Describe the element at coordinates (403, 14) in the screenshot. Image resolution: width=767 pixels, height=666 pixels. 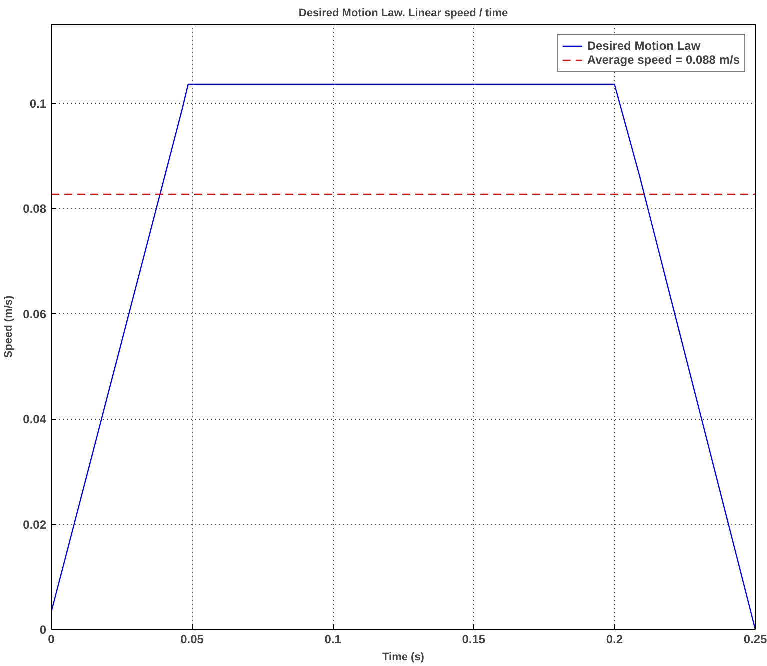
I see `chart-title: Desired Motion Law. Linear speed / time` at that location.